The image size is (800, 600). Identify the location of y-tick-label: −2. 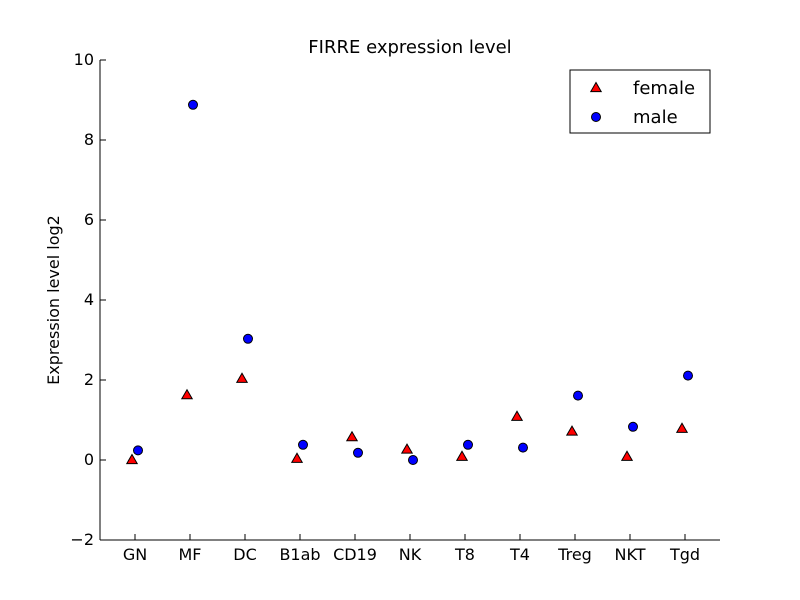
(82, 539).